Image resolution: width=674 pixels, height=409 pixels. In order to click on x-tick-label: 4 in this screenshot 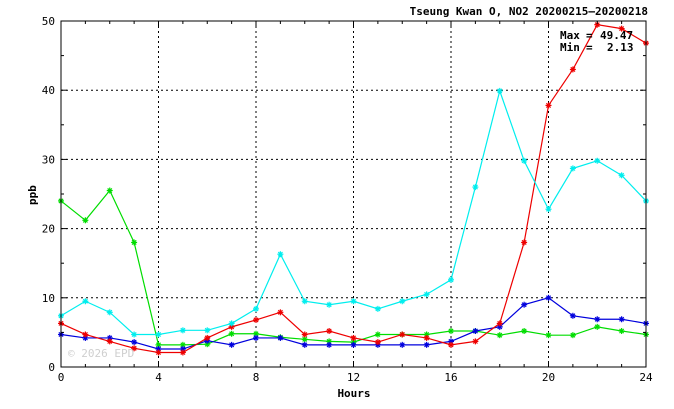, I will do `click(158, 377)`.